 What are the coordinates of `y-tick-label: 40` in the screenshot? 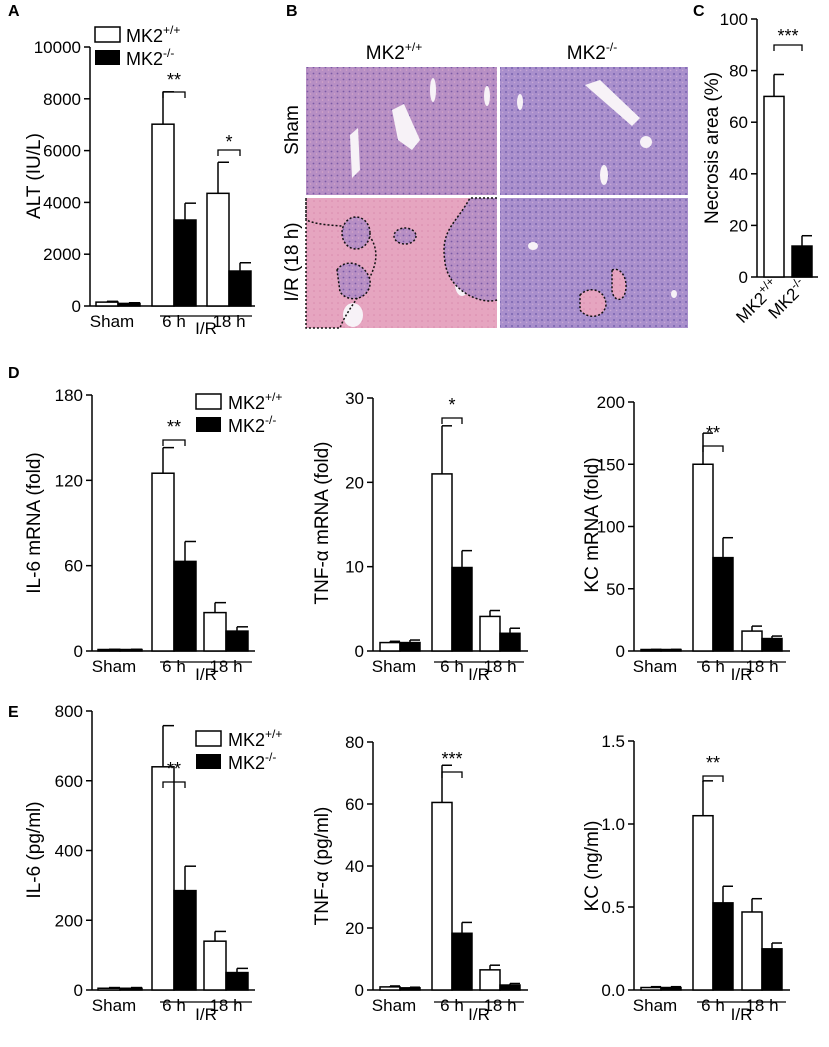 It's located at (354, 866).